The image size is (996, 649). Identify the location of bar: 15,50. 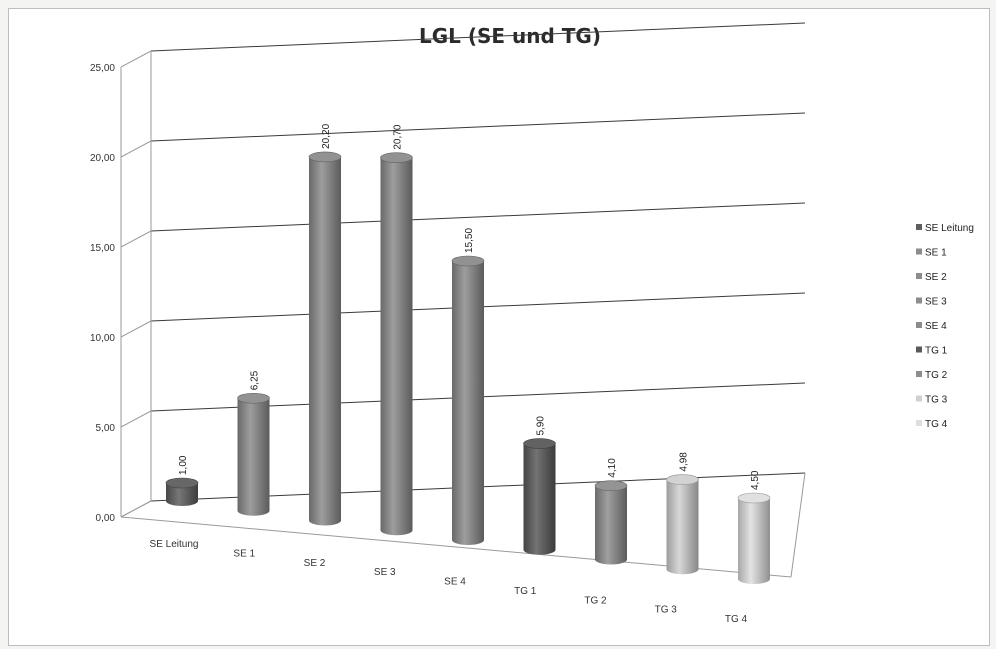
(468, 386).